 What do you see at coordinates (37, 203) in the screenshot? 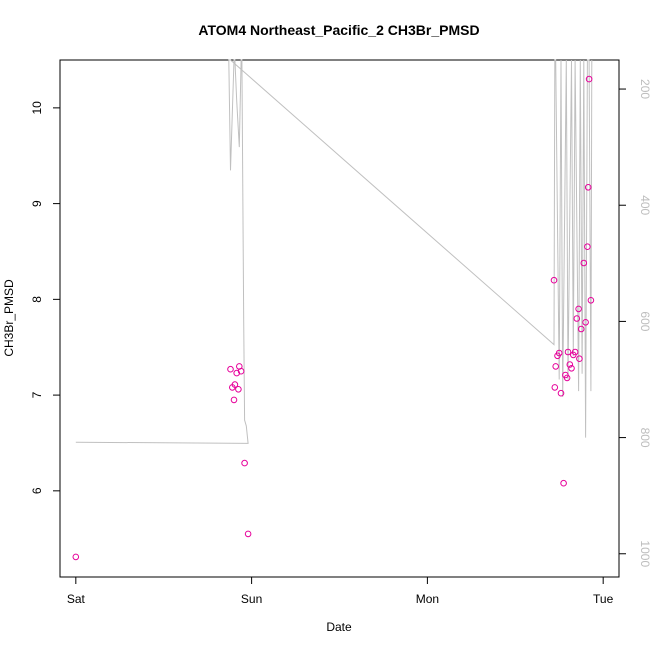
I see `y-tick-label-3: 9` at bounding box center [37, 203].